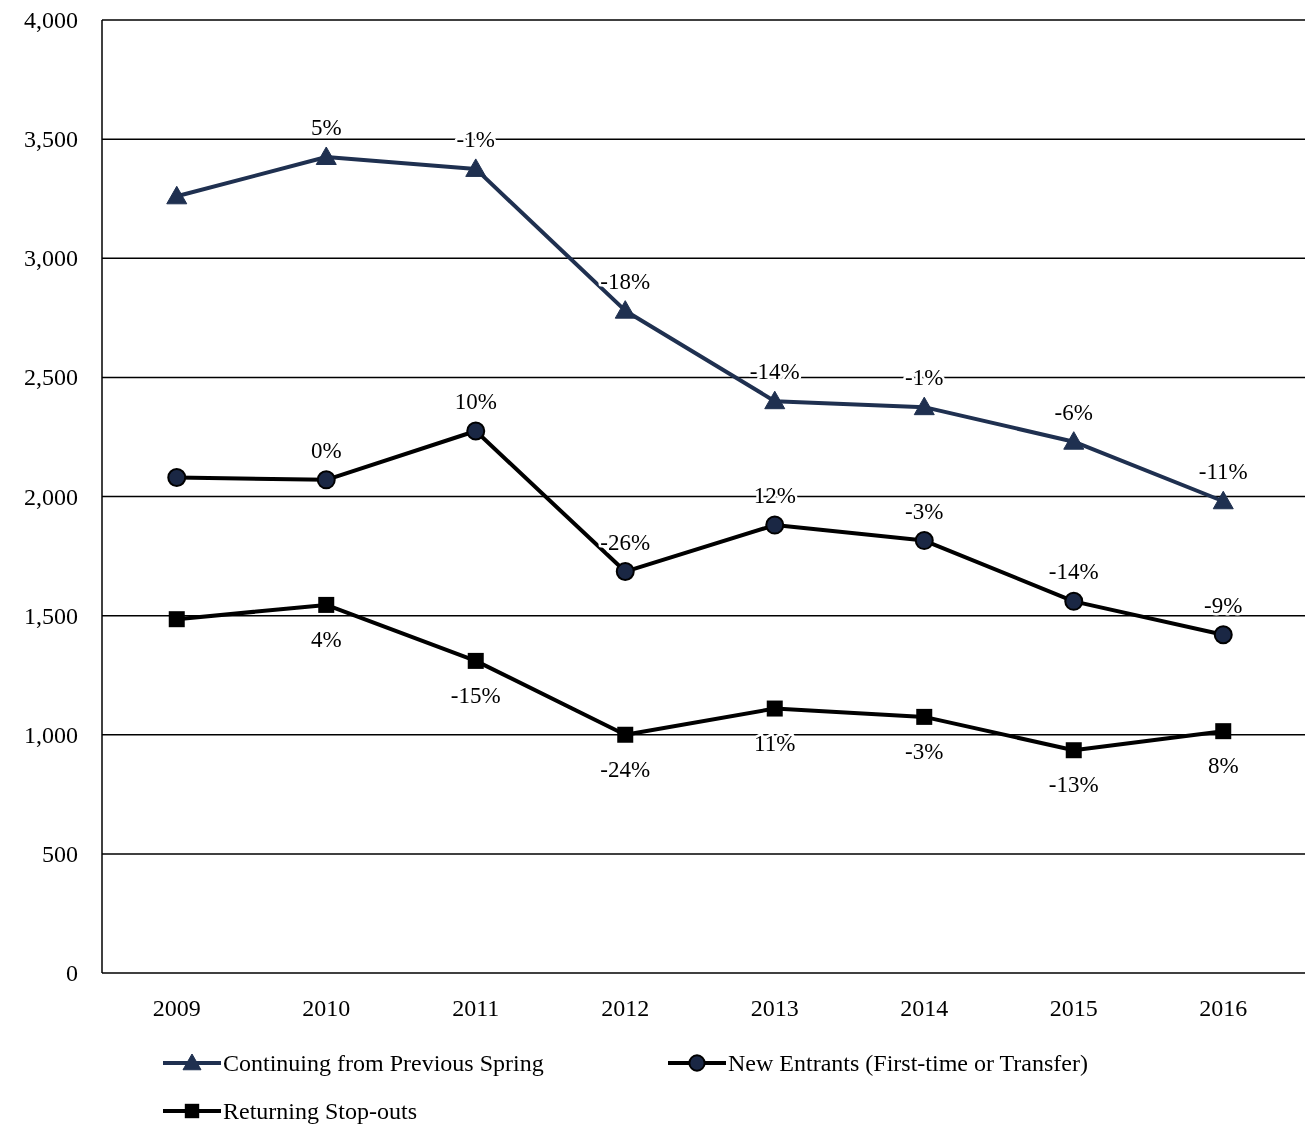  What do you see at coordinates (326, 127) in the screenshot?
I see `annotation: 5%` at bounding box center [326, 127].